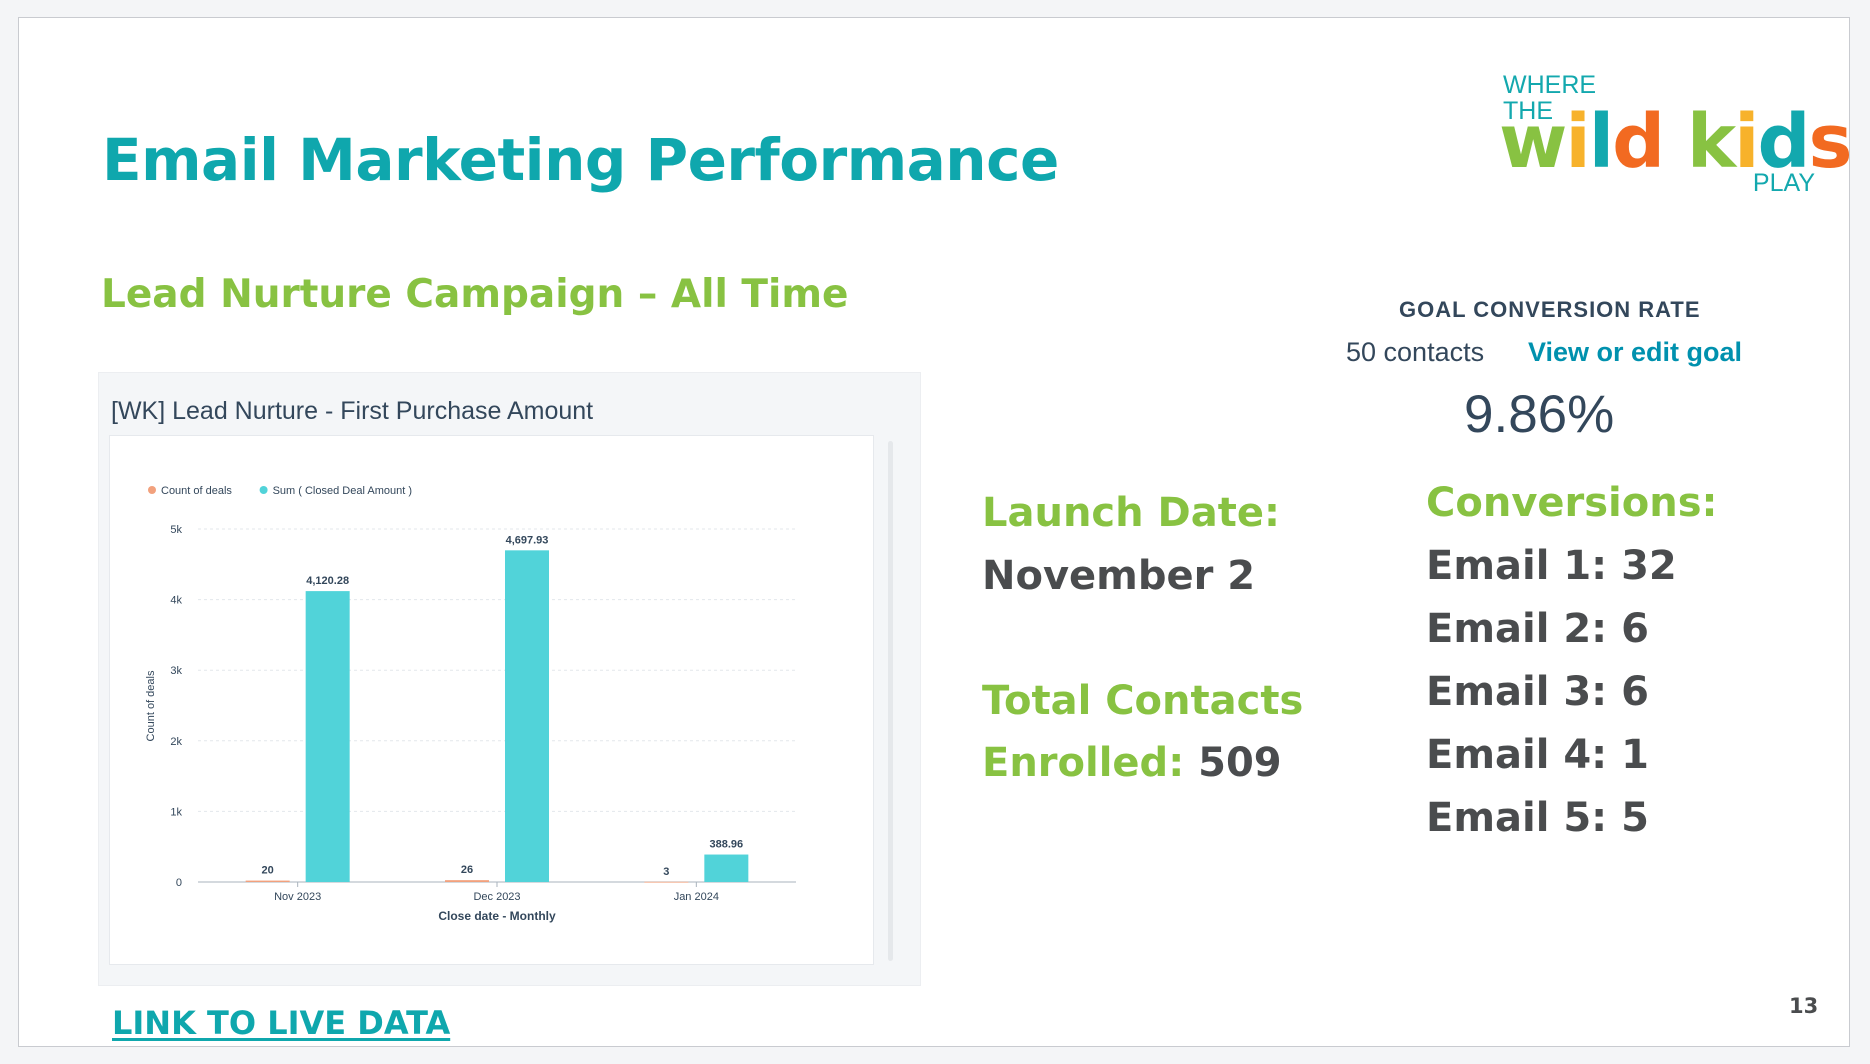 The image size is (1870, 1064). What do you see at coordinates (496, 897) in the screenshot?
I see `x-tick-label: Dec 2023` at bounding box center [496, 897].